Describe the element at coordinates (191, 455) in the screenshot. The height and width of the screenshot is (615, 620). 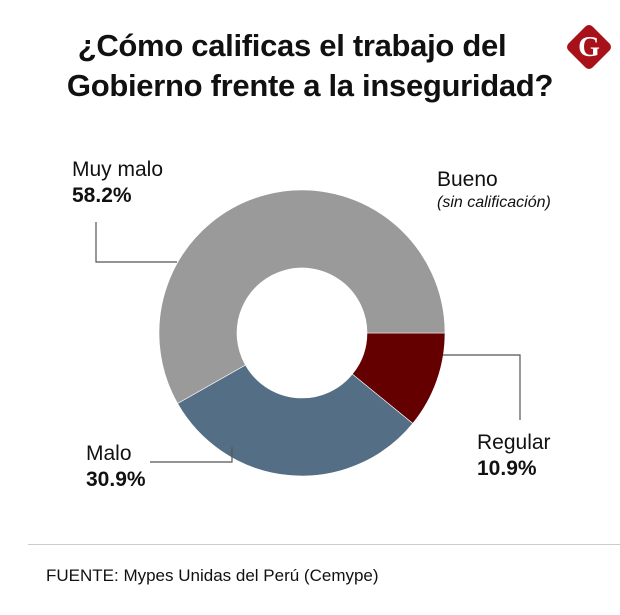
I see `leader-line-malo` at that location.